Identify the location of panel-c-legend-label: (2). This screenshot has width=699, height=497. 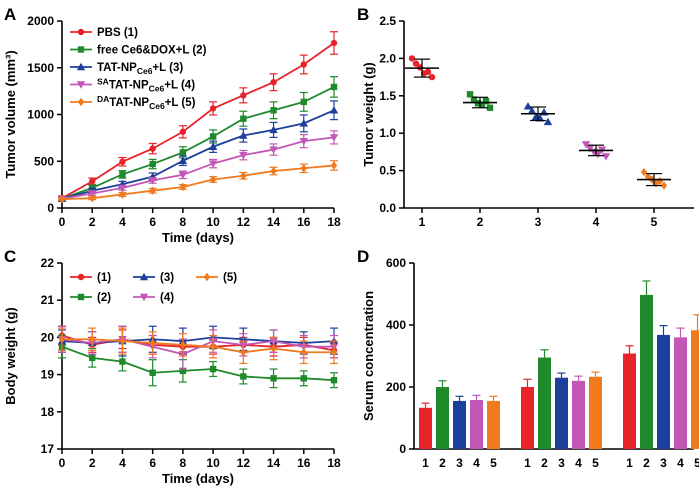
(104, 298).